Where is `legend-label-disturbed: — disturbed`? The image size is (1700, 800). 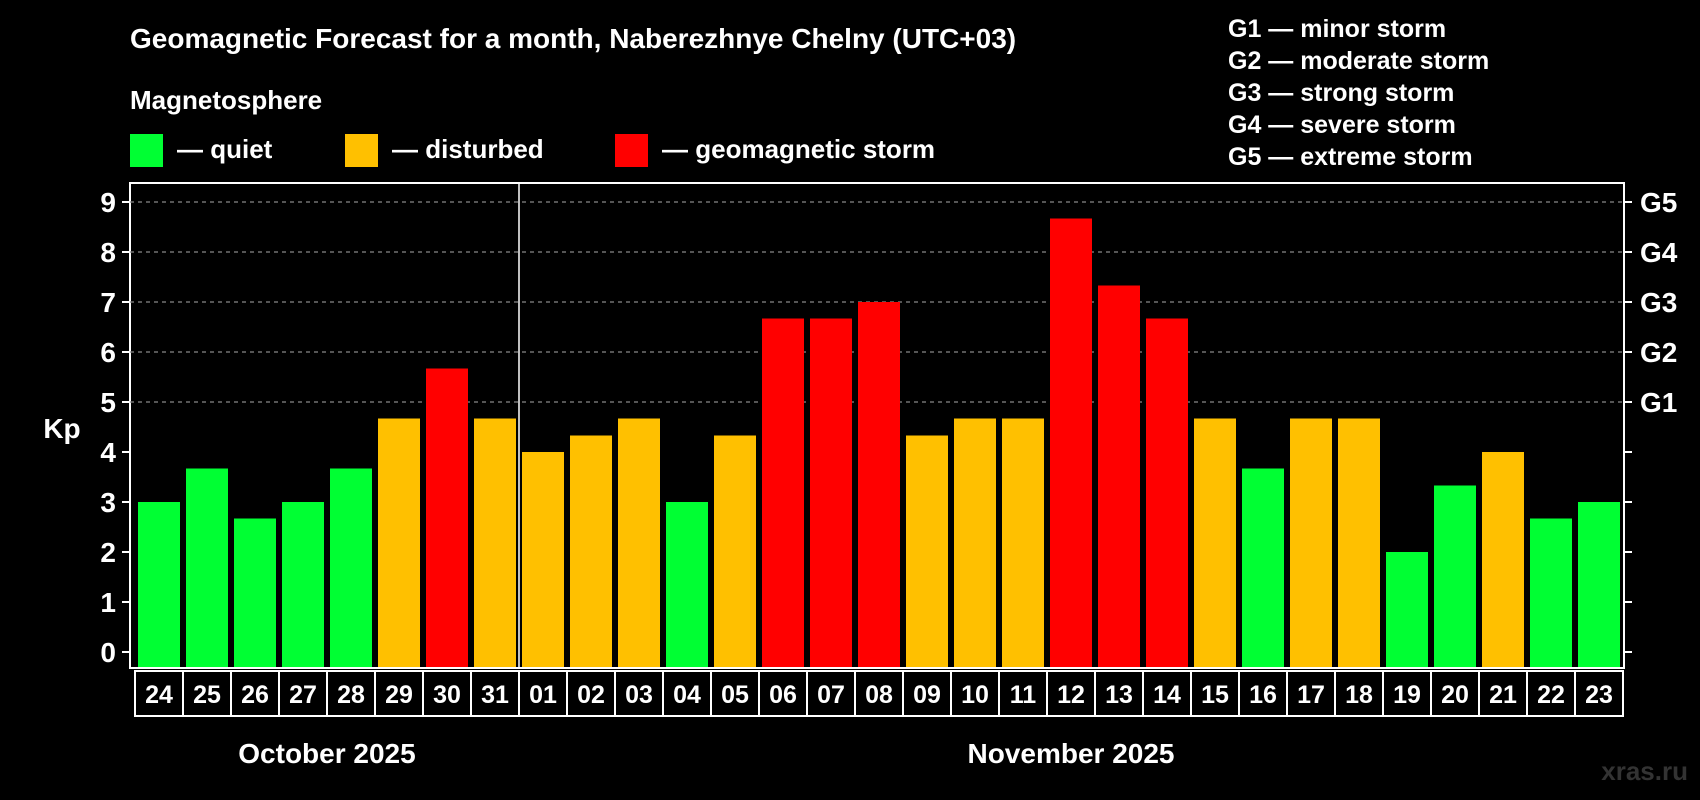 legend-label-disturbed: — disturbed is located at coordinates (468, 149).